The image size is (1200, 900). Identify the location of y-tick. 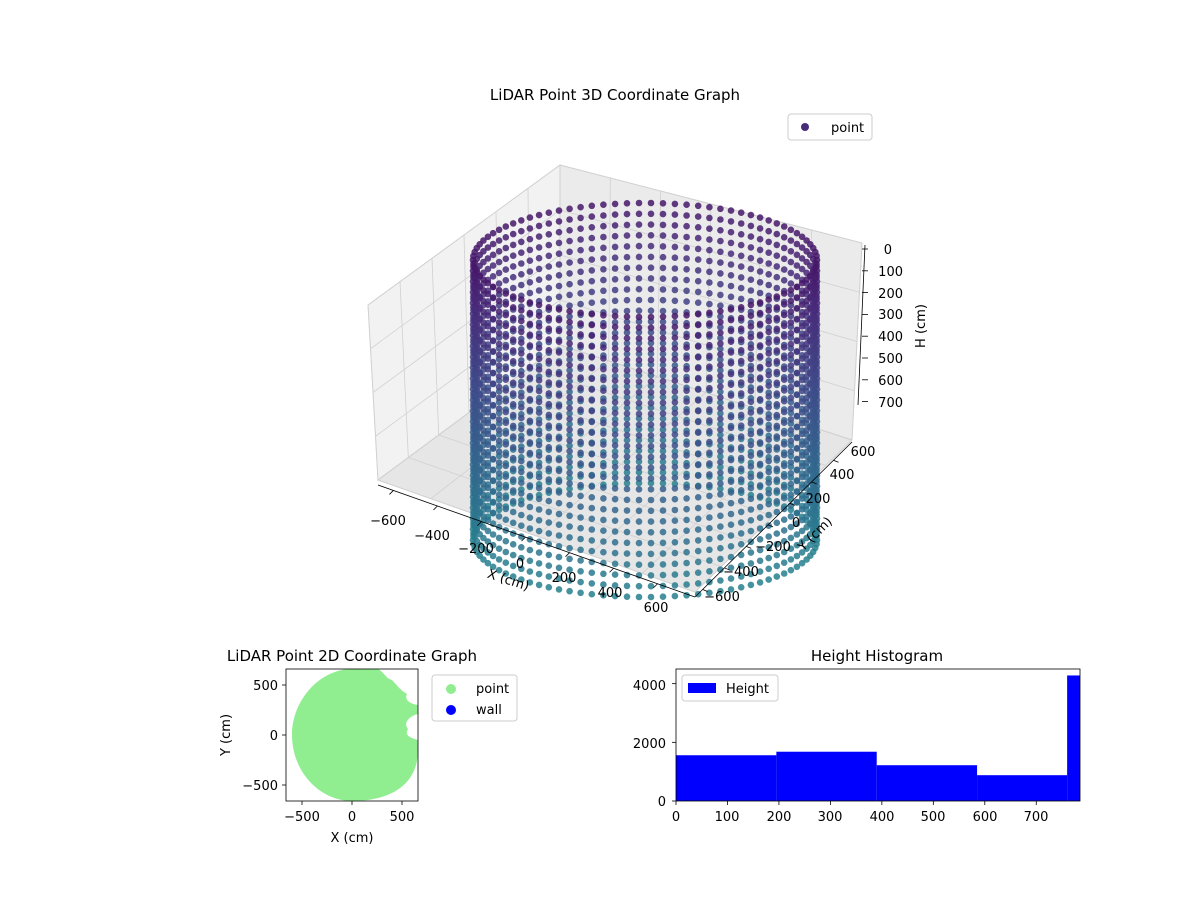
(705, 590).